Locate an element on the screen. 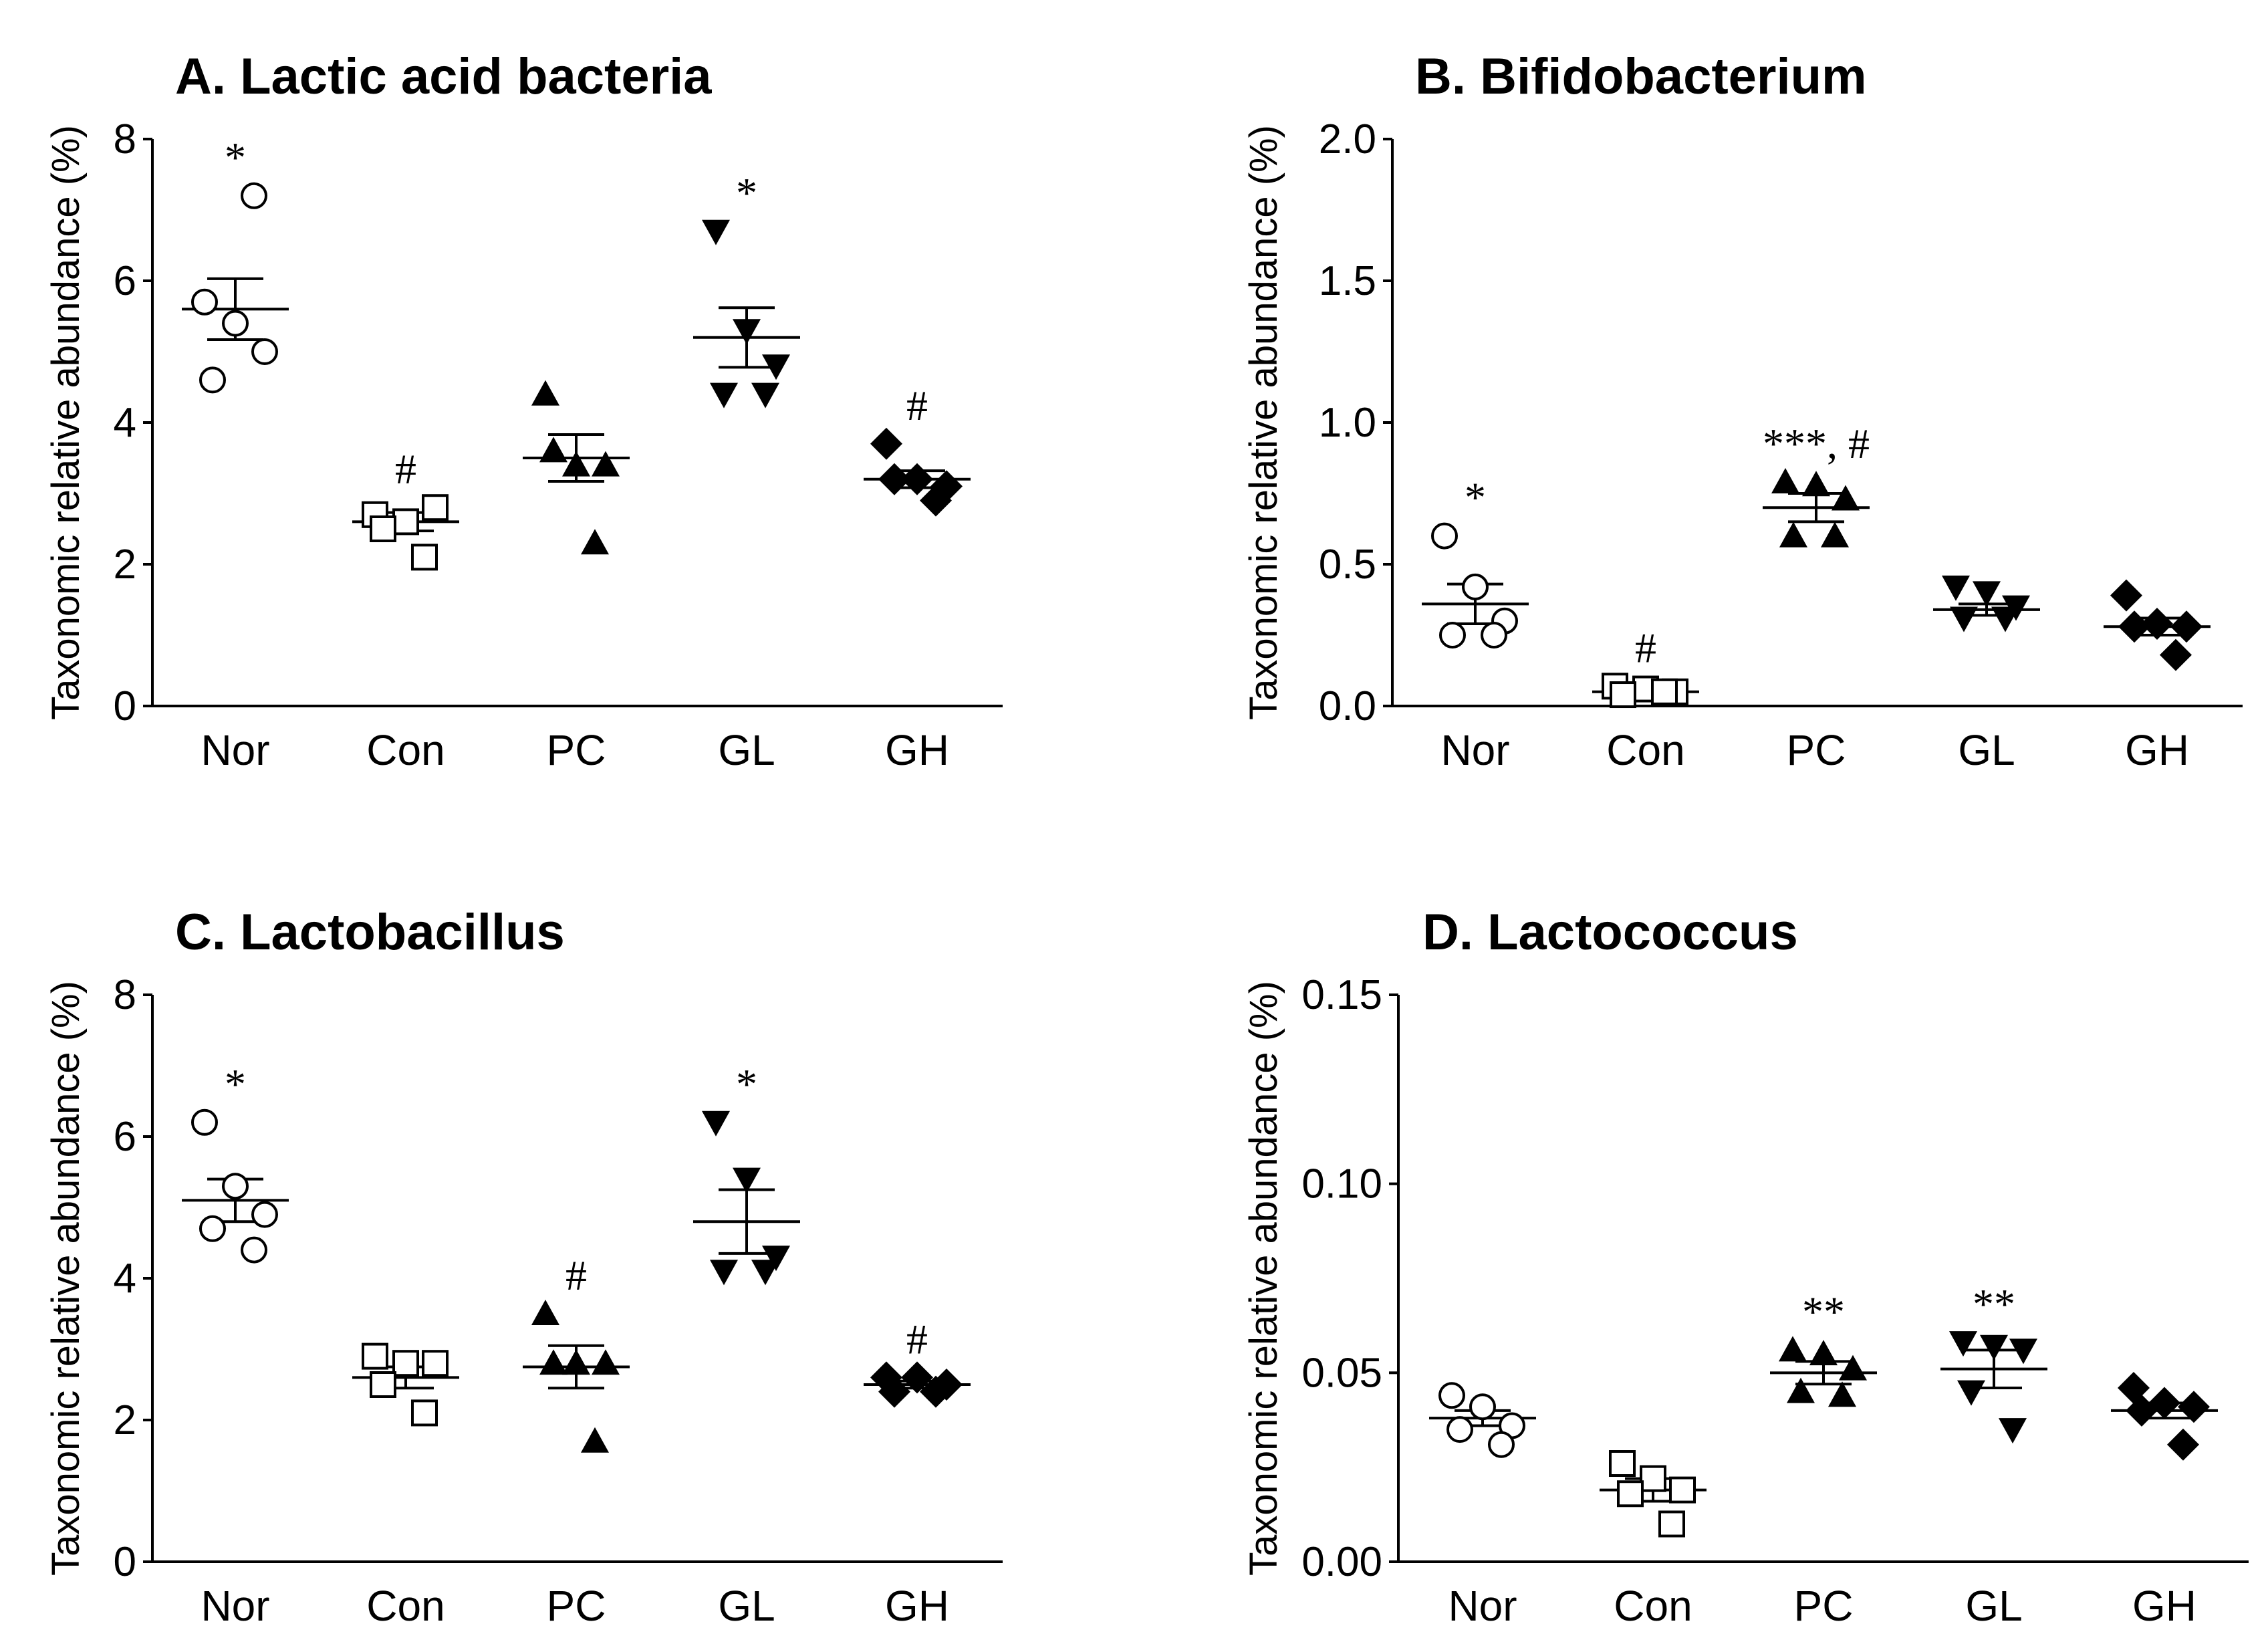 This screenshot has height=1648, width=2268. significance-label: ** is located at coordinates (1994, 1304).